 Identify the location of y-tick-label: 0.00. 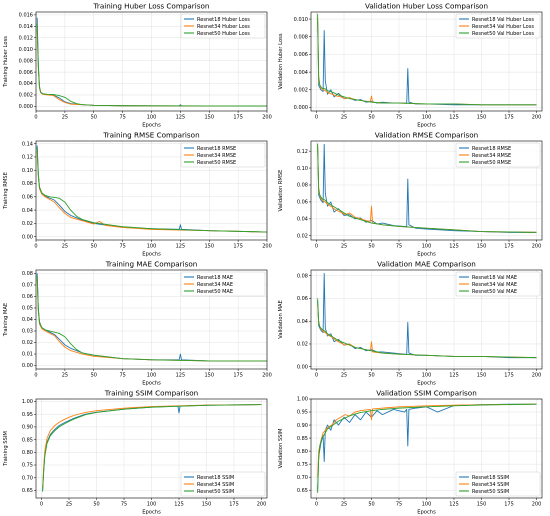
(27, 237).